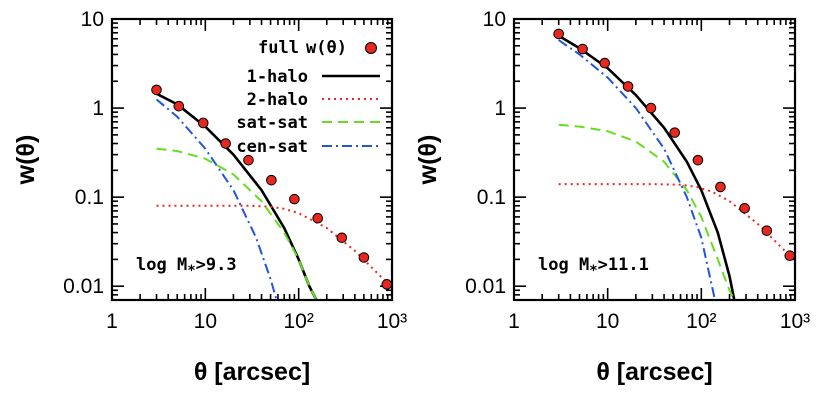 This screenshot has width=830, height=411. Describe the element at coordinates (272, 123) in the screenshot. I see `legend-label: sat-sat` at that location.